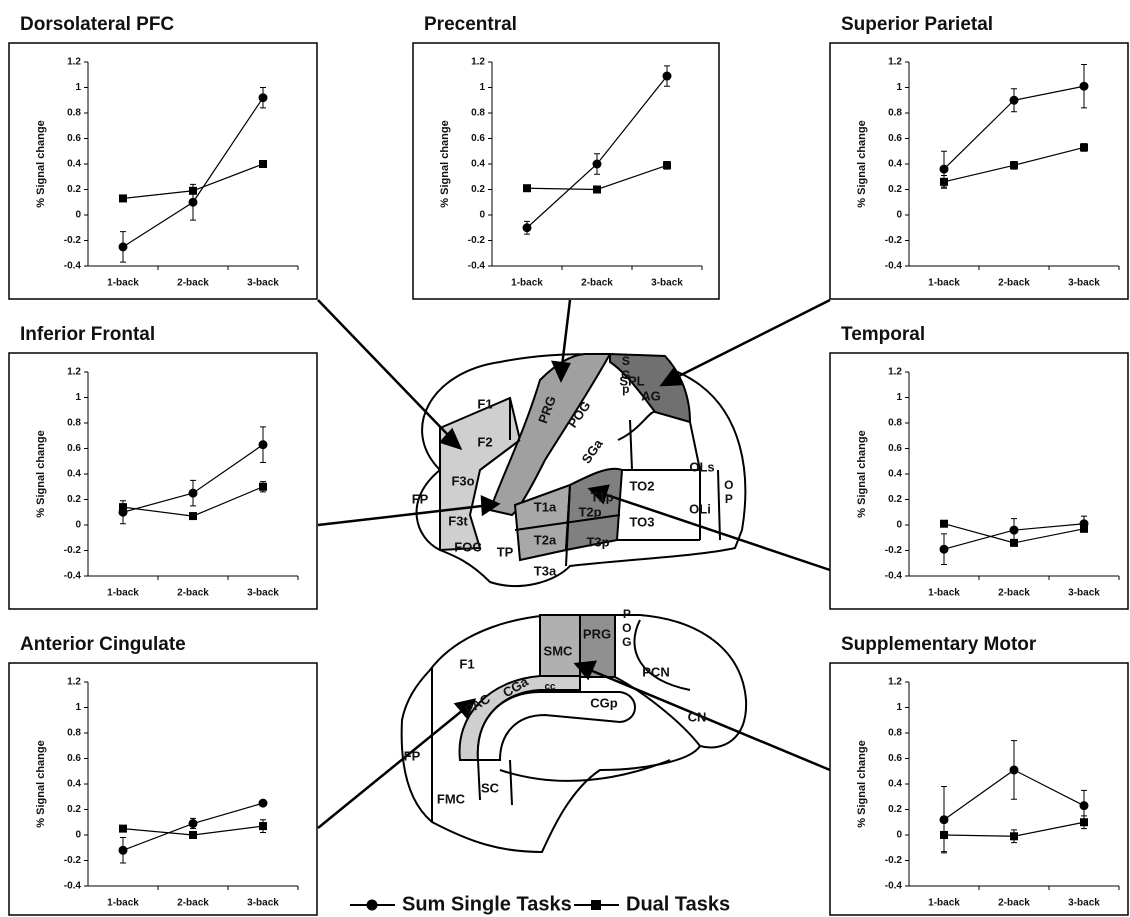 Image resolution: width=1130 pixels, height=917 pixels. Describe the element at coordinates (601, 496) in the screenshot. I see `region-label: T1p` at that location.